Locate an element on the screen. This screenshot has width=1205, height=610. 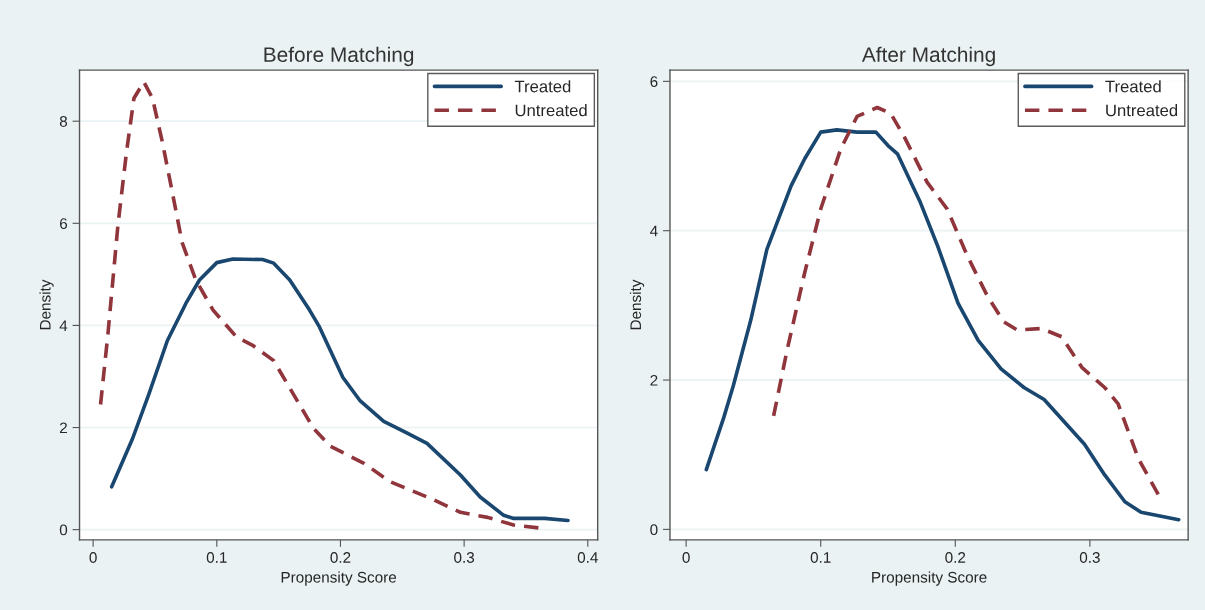
y-tick-label: 8 is located at coordinates (63, 121).